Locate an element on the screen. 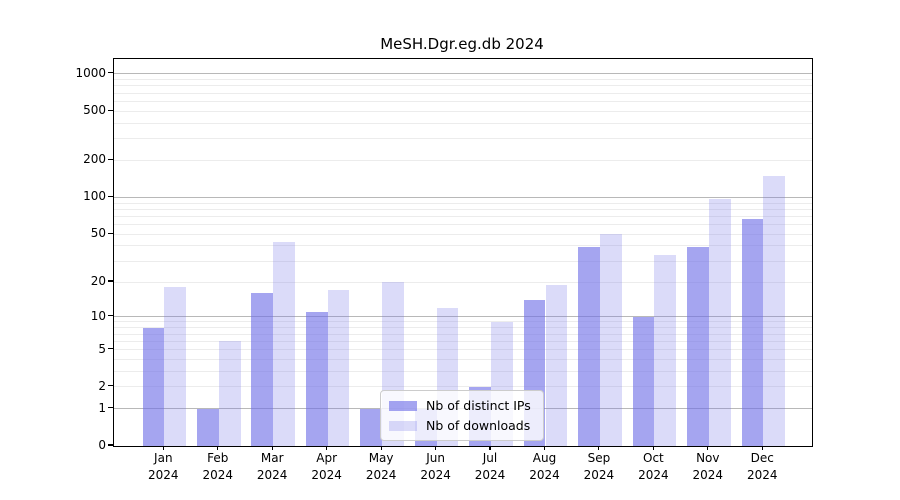 Image resolution: width=900 pixels, height=500 pixels. y-tick-label: 200 is located at coordinates (94, 159).